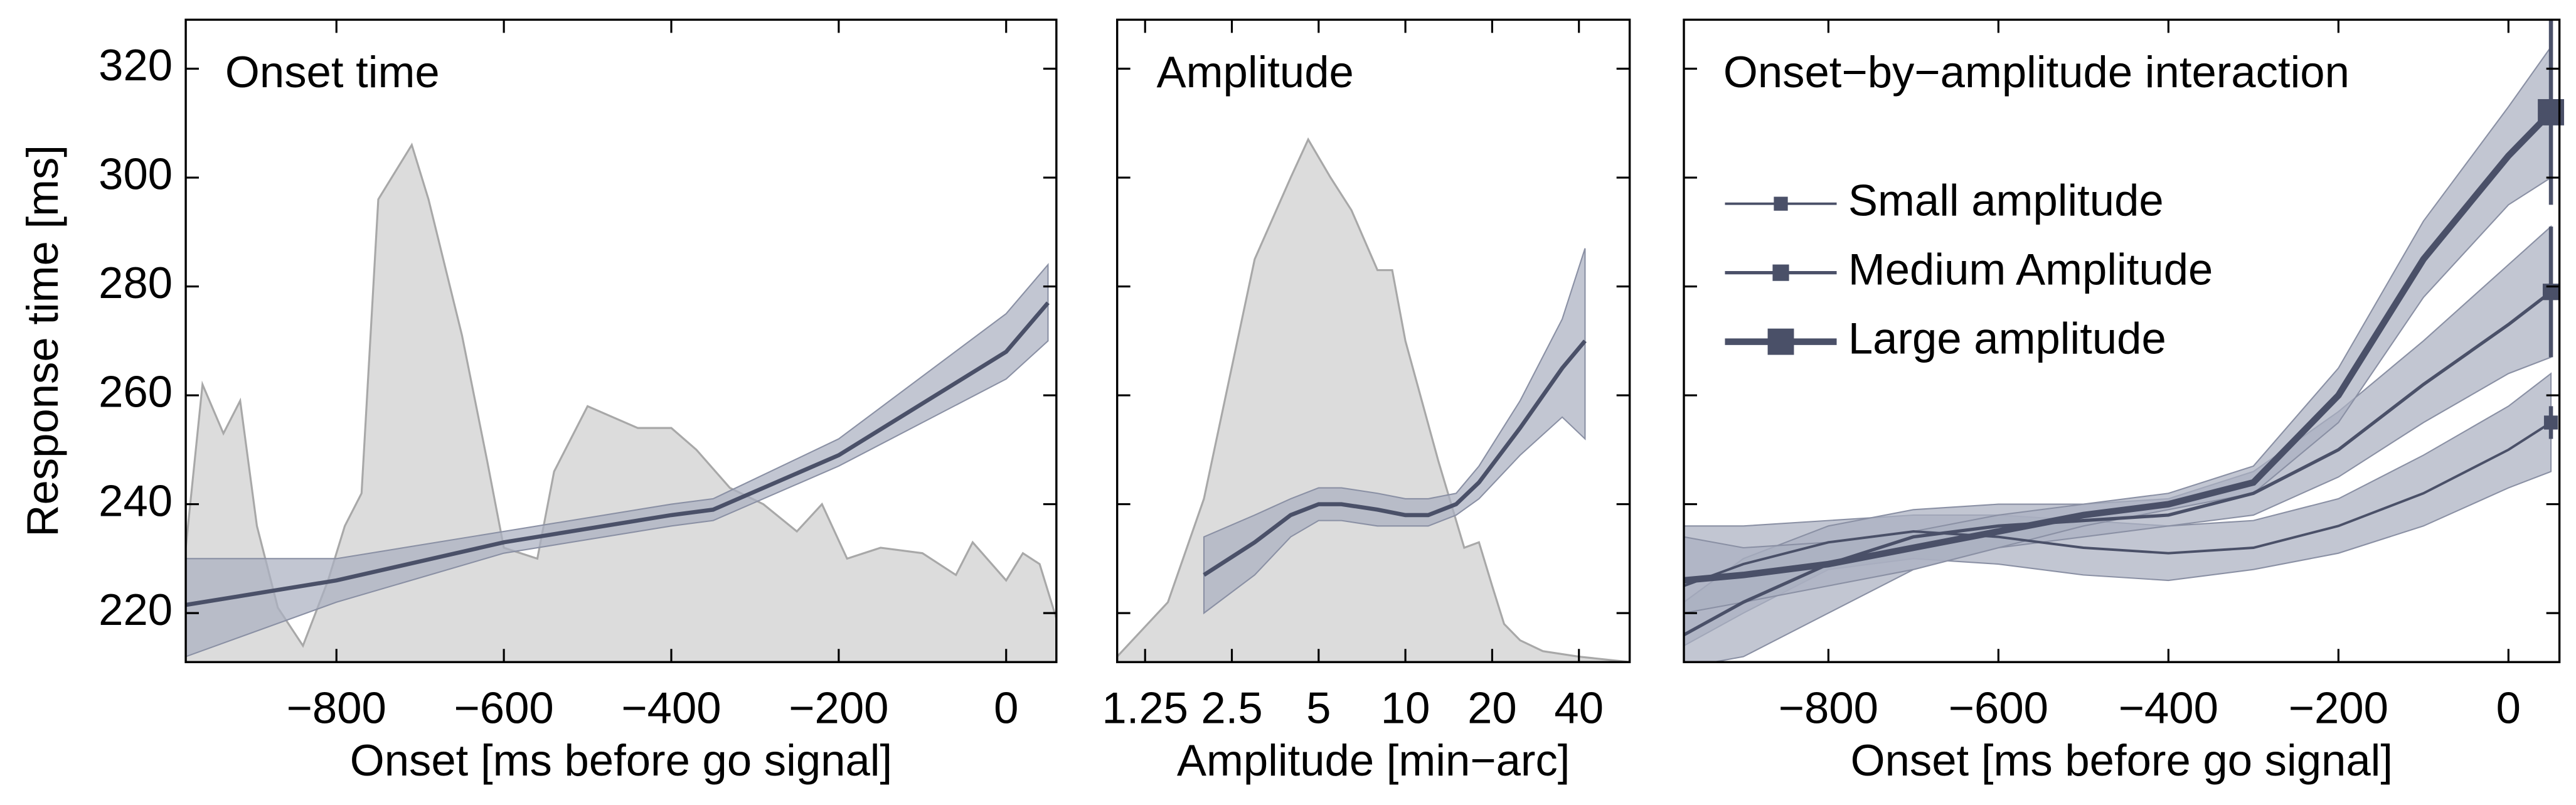 The image size is (2576, 805). Describe the element at coordinates (1255, 72) in the screenshot. I see `panel-title: Amplitude` at that location.